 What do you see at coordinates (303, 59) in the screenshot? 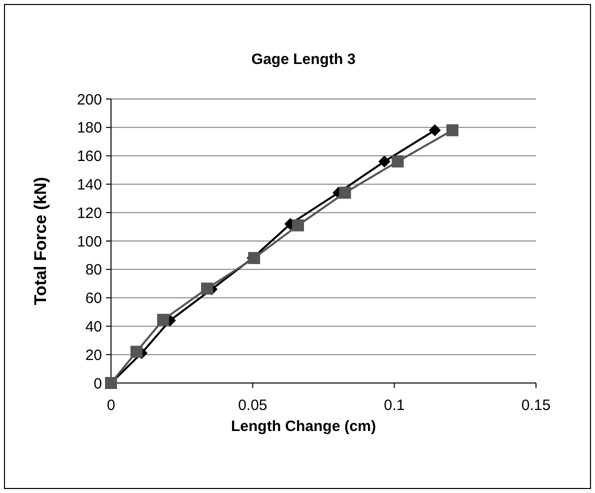
I see `chart-title: Gage Length 3` at bounding box center [303, 59].